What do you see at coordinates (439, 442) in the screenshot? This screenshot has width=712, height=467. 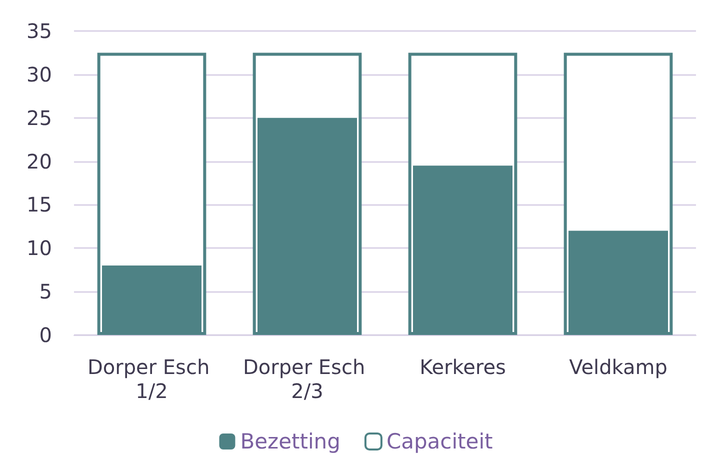 I see `legend-label: Capaciteit` at bounding box center [439, 442].